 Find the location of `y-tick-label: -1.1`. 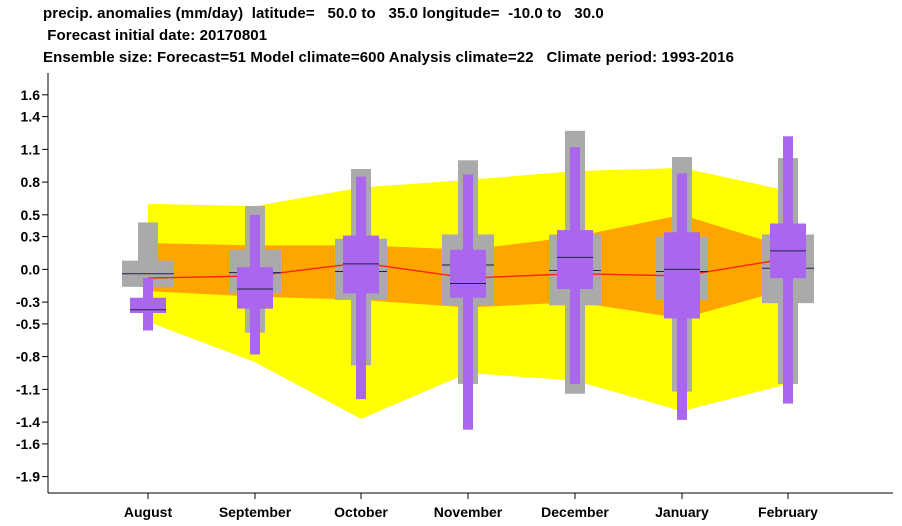

y-tick-label: -1.1 is located at coordinates (28, 389).